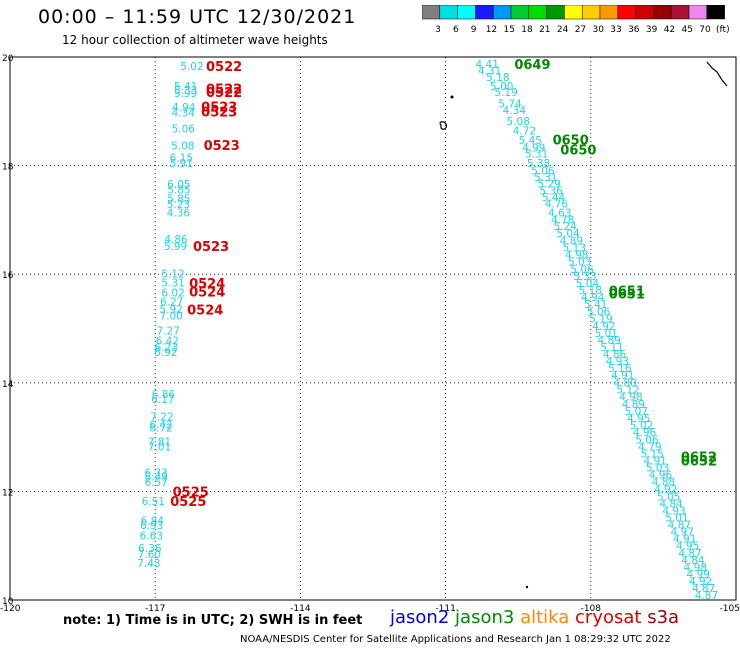 This screenshot has height=650, width=740. I want to click on swh-point-east: 4.93, so click(673, 511).